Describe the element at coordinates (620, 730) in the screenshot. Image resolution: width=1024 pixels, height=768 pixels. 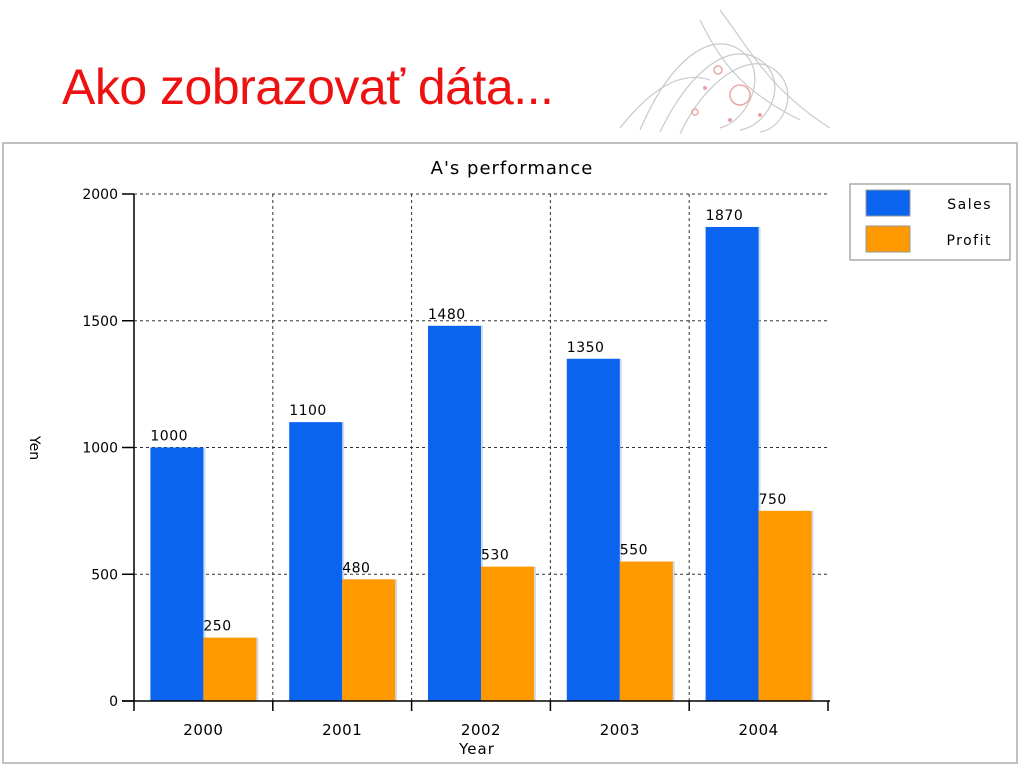
I see `x-tick-label: 2003` at that location.